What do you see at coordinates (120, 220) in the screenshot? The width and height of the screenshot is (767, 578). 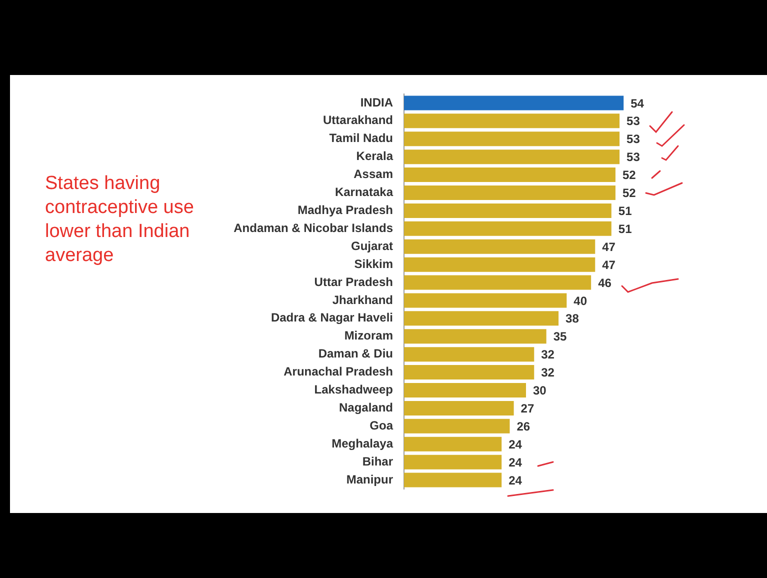 I see `text: States having contraceptive use lower than Indian average` at bounding box center [120, 220].